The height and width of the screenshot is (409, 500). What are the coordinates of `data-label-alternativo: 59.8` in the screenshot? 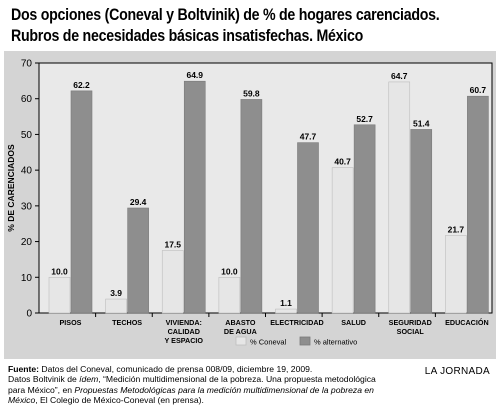 It's located at (251, 93).